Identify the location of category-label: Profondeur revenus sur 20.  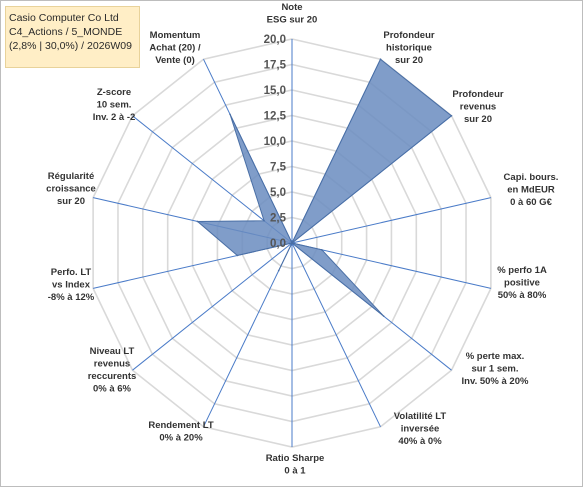
(477, 107).